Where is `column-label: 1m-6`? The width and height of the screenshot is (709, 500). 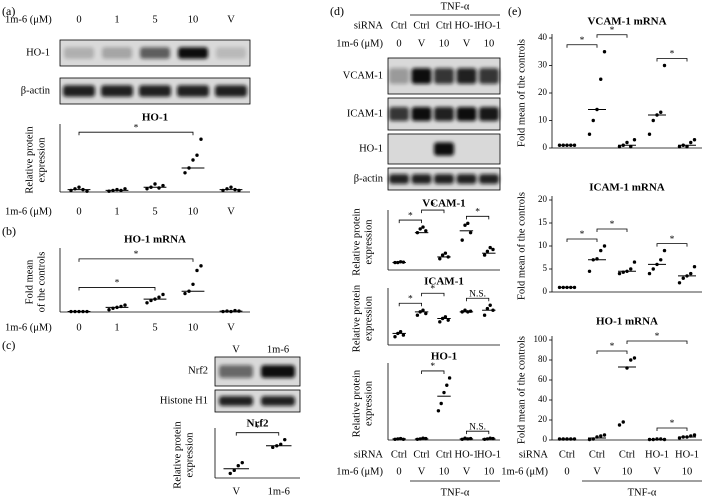 column-label: 1m-6 is located at coordinates (278, 349).